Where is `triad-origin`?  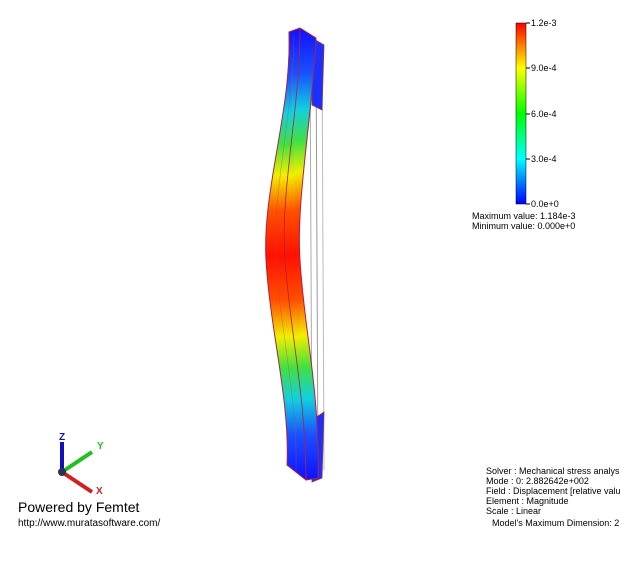
triad-origin is located at coordinates (62, 472).